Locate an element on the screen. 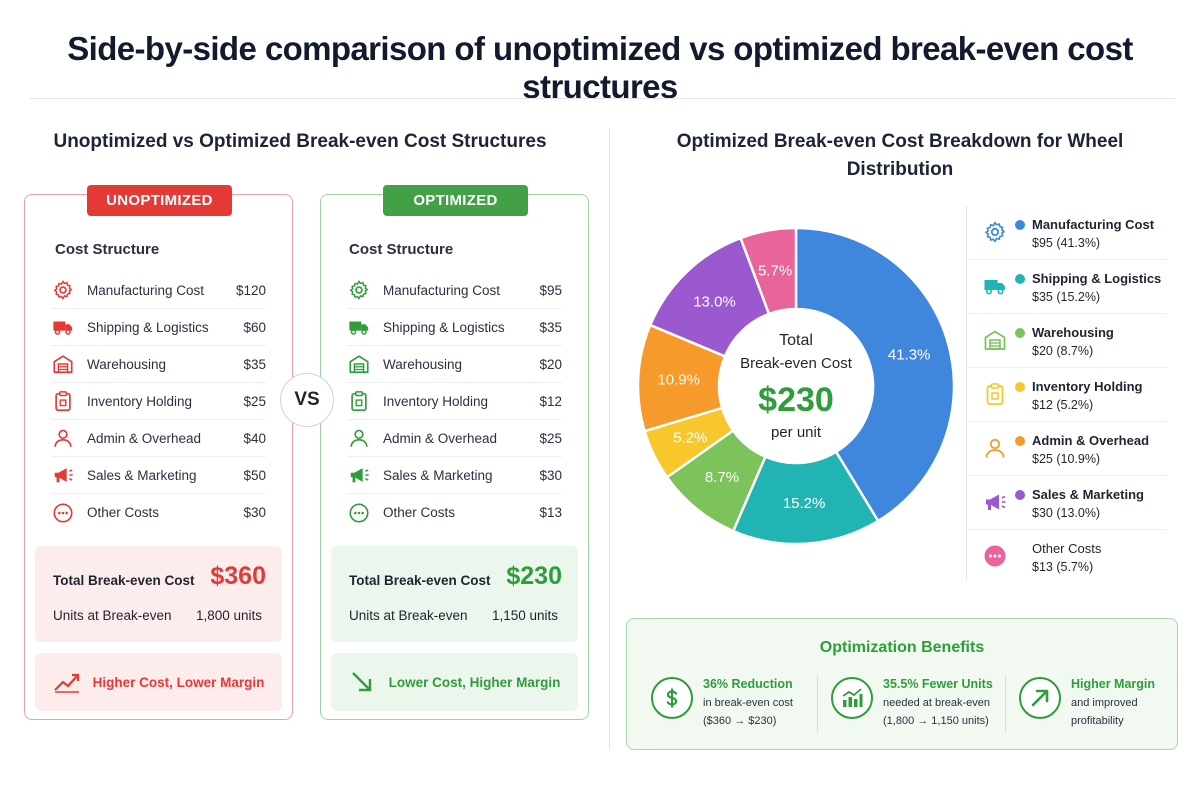 The height and width of the screenshot is (800, 1200). cost-row: Other Costs $30 is located at coordinates (158, 512).